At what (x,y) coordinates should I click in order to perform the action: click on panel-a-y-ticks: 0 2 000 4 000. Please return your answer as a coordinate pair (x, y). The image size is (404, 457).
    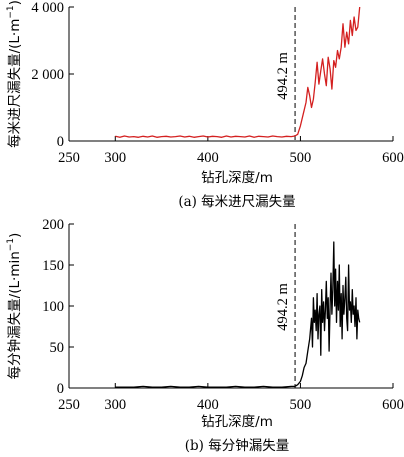
    Looking at the image, I should click on (52, 75).